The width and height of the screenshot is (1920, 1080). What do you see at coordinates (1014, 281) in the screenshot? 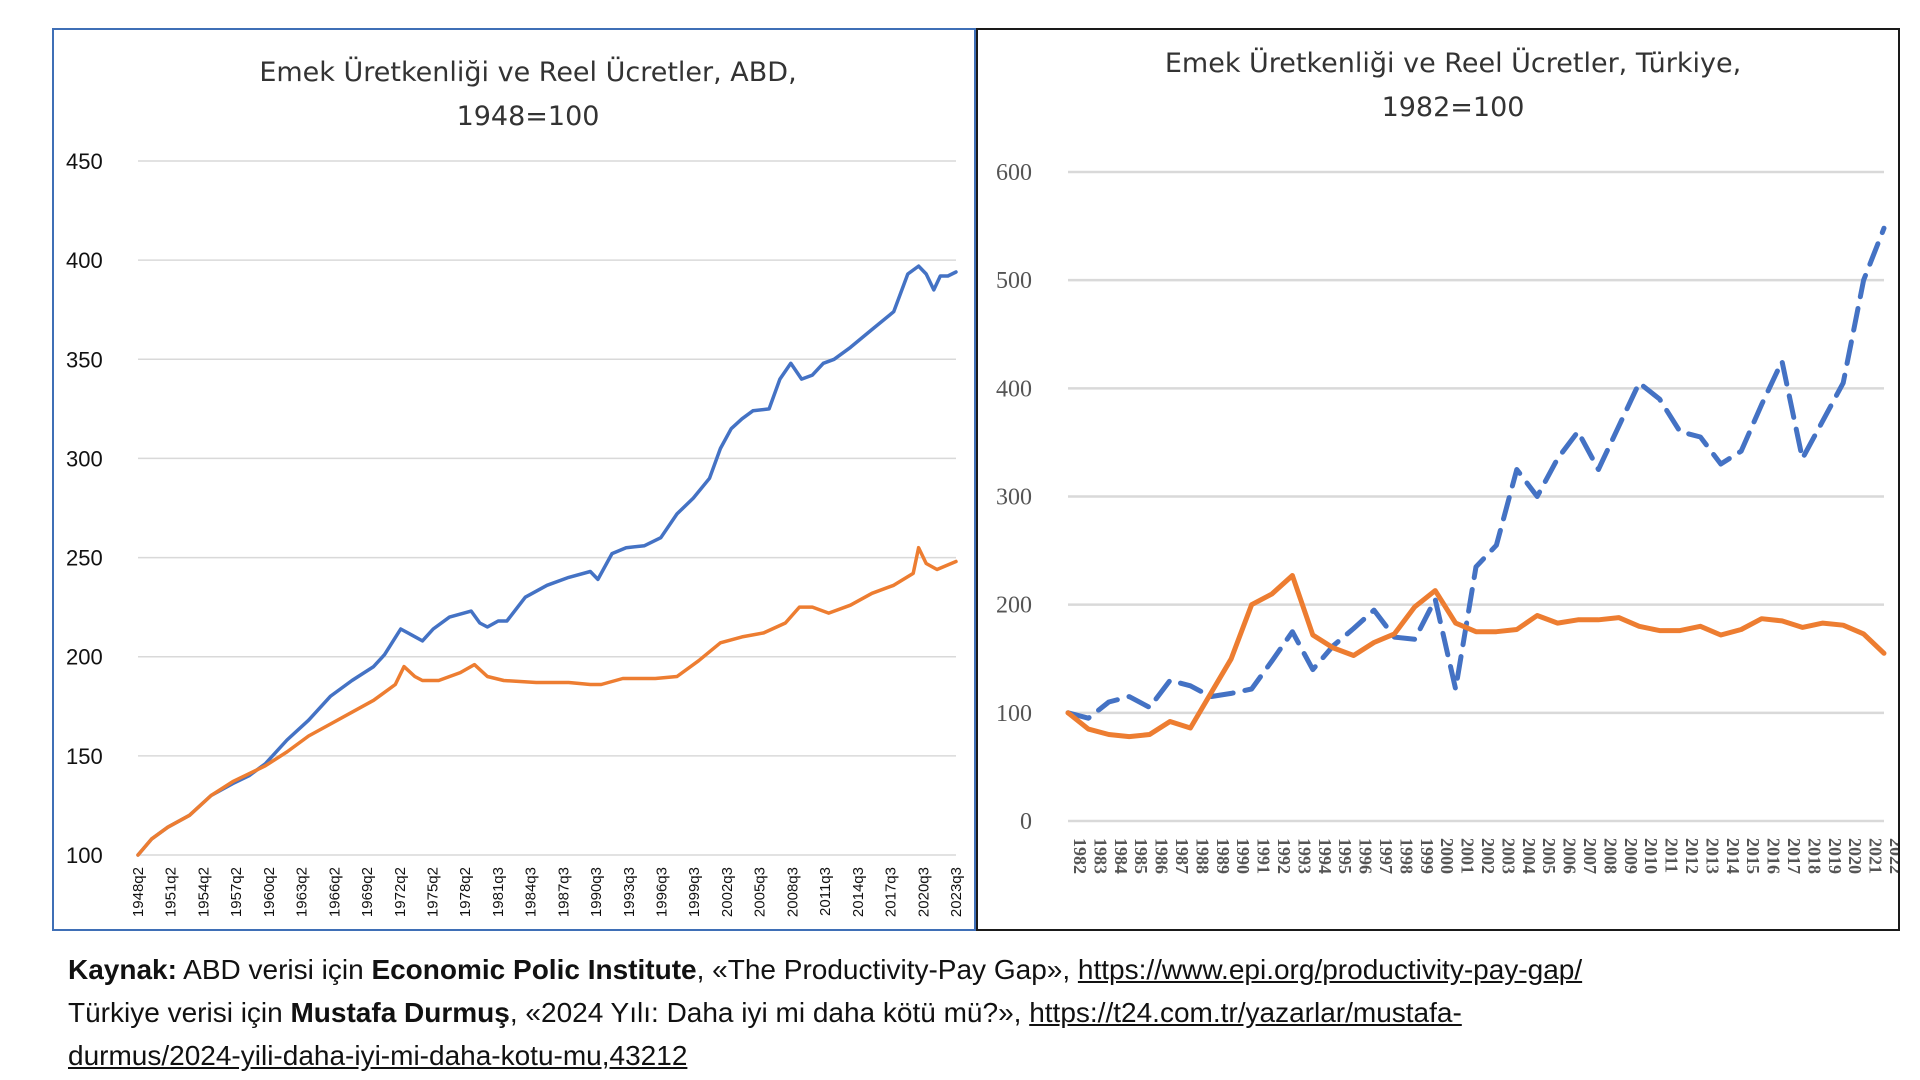
I see `y-tick-label: 500` at bounding box center [1014, 281].